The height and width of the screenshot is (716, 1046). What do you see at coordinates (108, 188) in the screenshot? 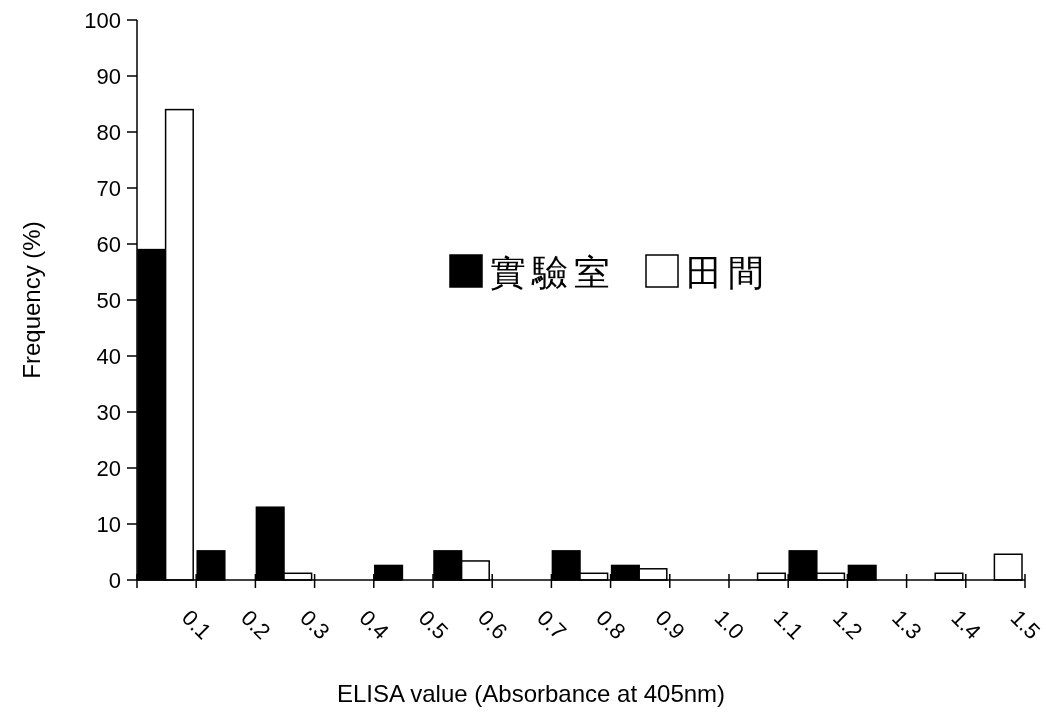
I see `y-tick-label: 70` at bounding box center [108, 188].